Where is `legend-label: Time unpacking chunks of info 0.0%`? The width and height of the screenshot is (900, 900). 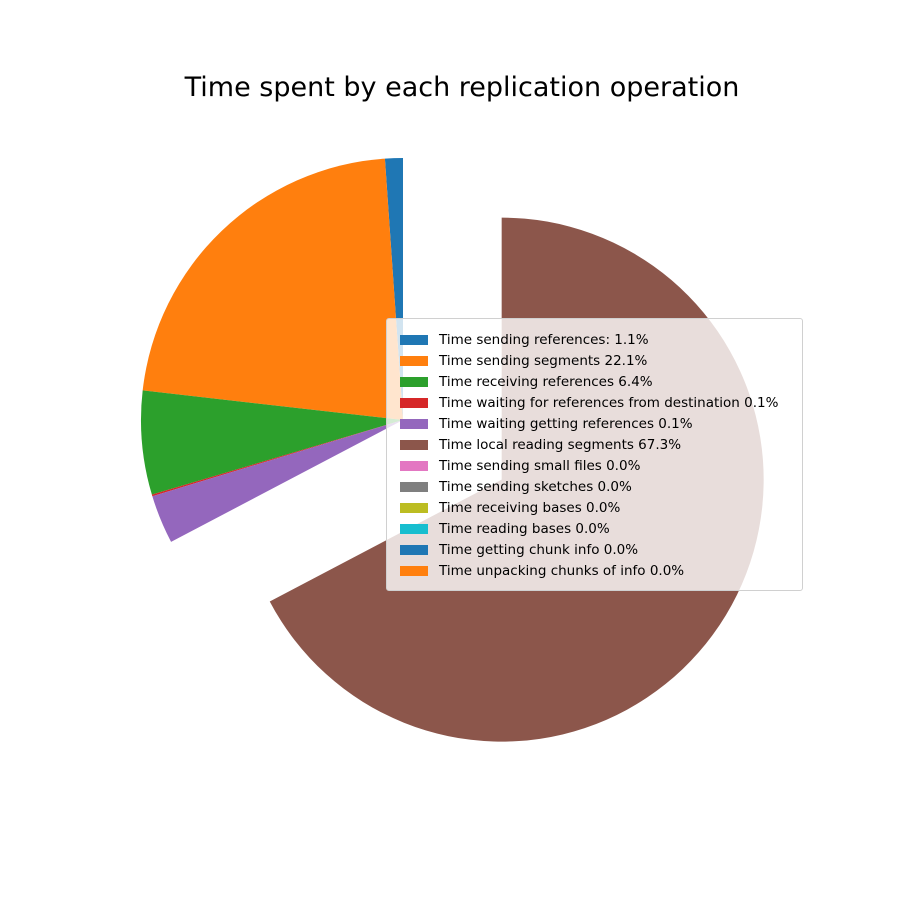 legend-label: Time unpacking chunks of info 0.0% is located at coordinates (562, 570).